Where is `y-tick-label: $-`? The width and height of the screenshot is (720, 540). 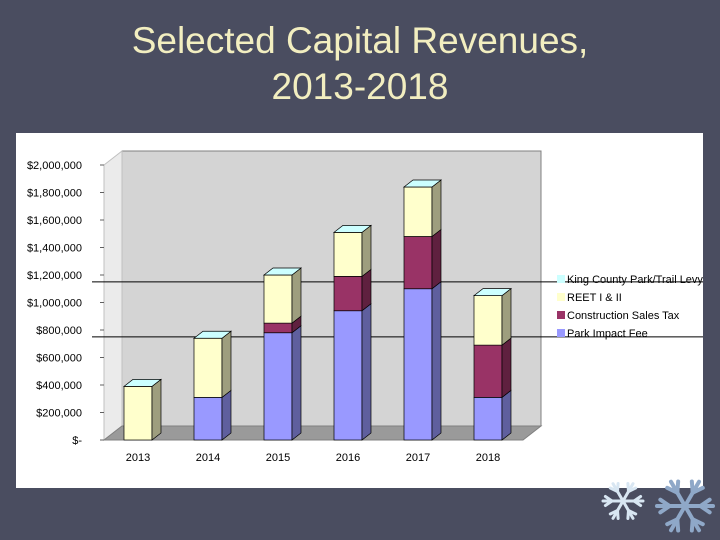 y-tick-label: $- is located at coordinates (77, 441).